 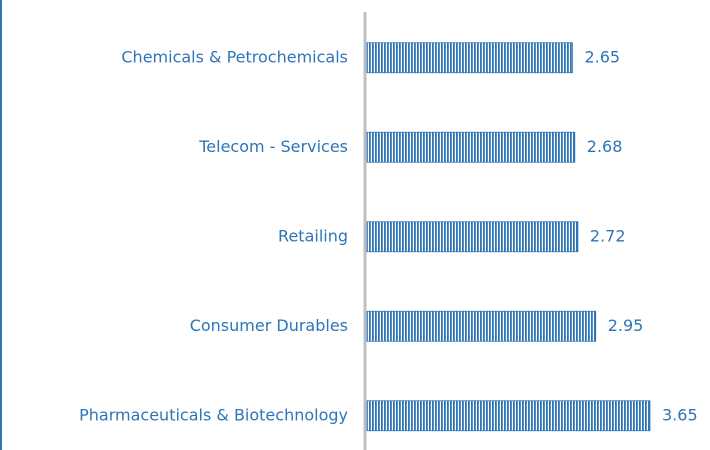 I want to click on value-label: 2.68, so click(x=605, y=146).